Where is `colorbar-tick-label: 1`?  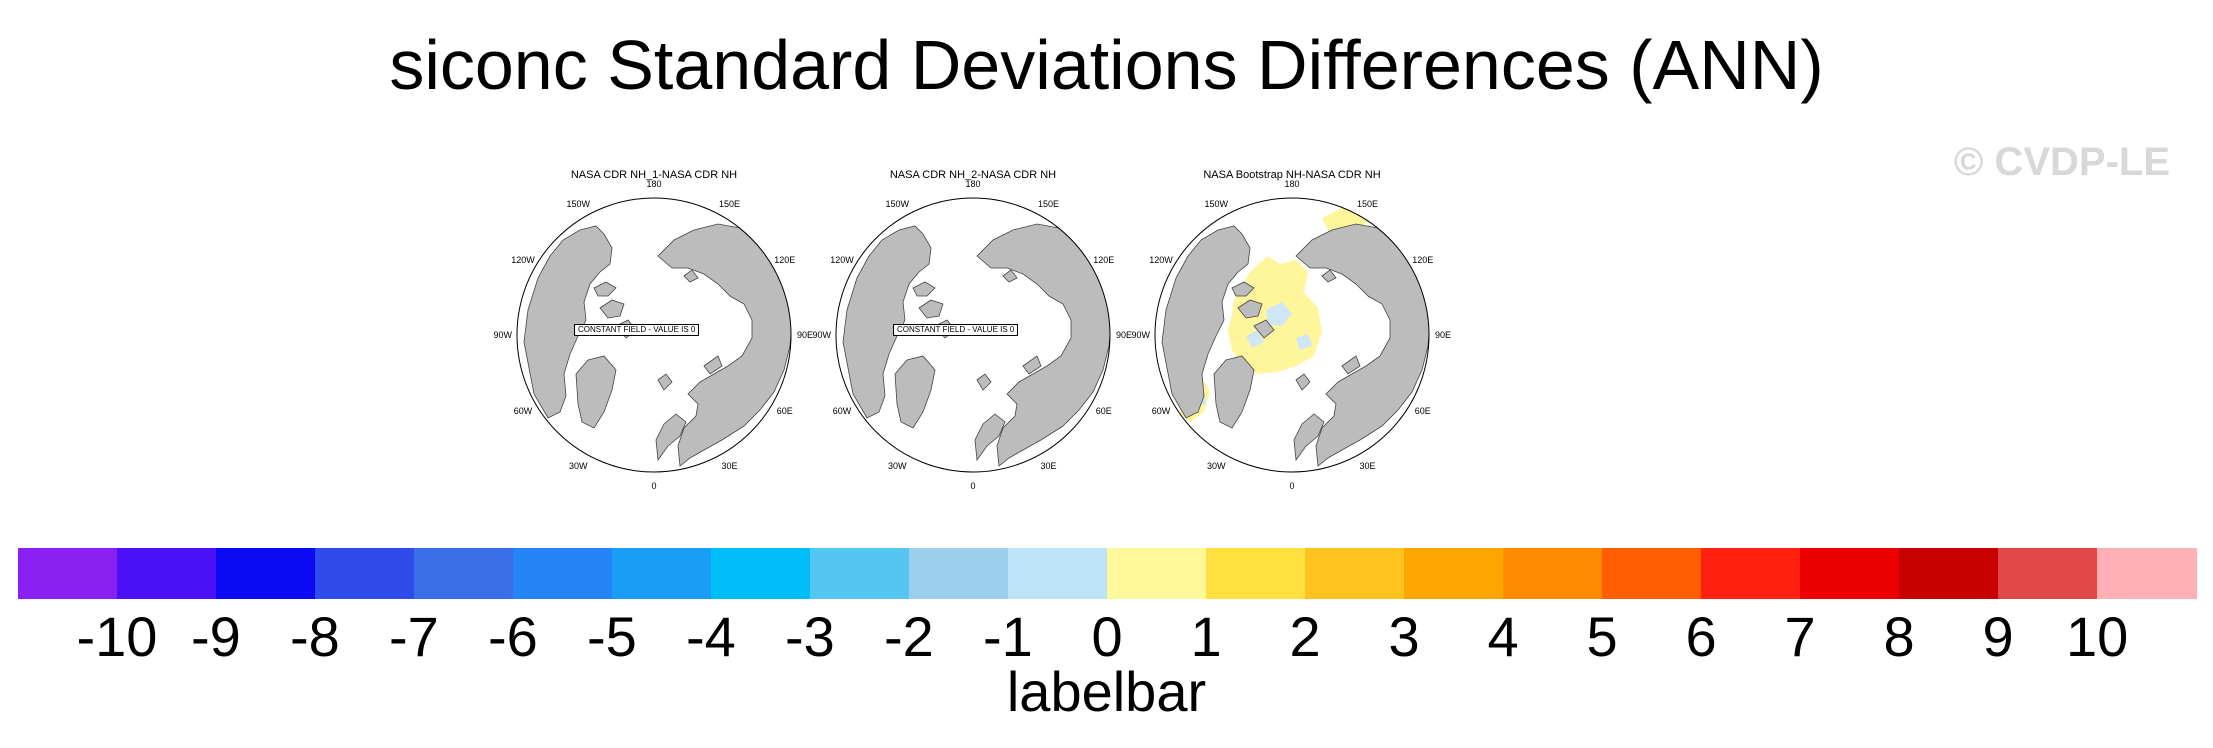
colorbar-tick-label: 1 is located at coordinates (1206, 636).